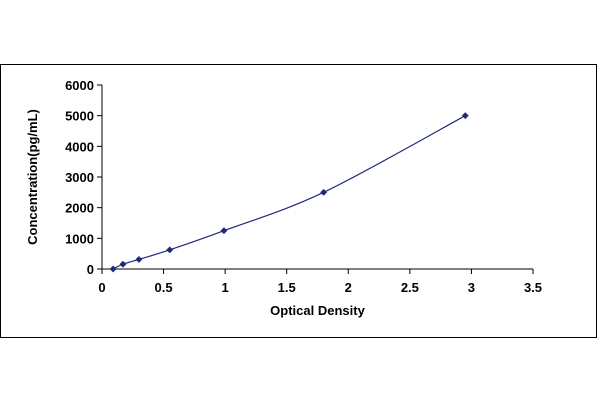  What do you see at coordinates (101, 287) in the screenshot?
I see `x-tick-label: 0` at bounding box center [101, 287].